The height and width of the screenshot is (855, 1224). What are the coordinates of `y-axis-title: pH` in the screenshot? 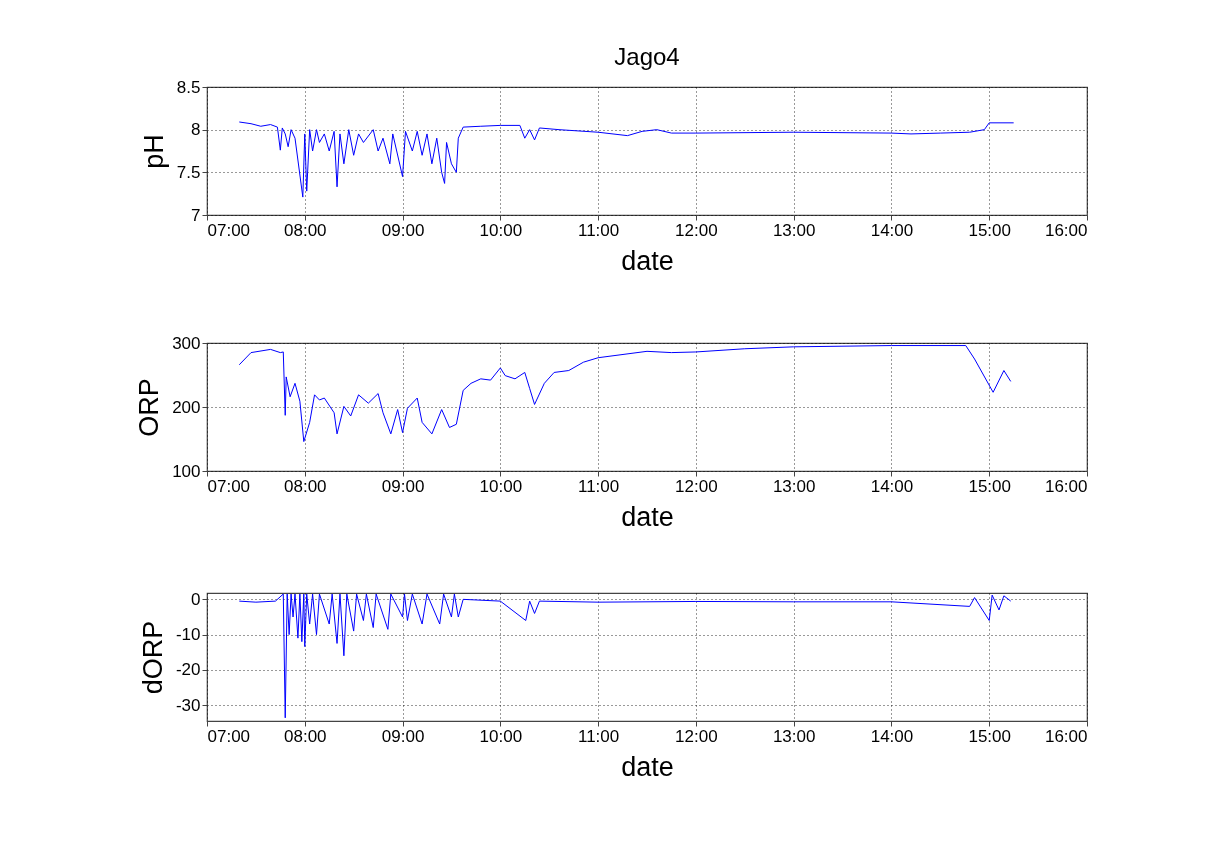 It's located at (153, 151).